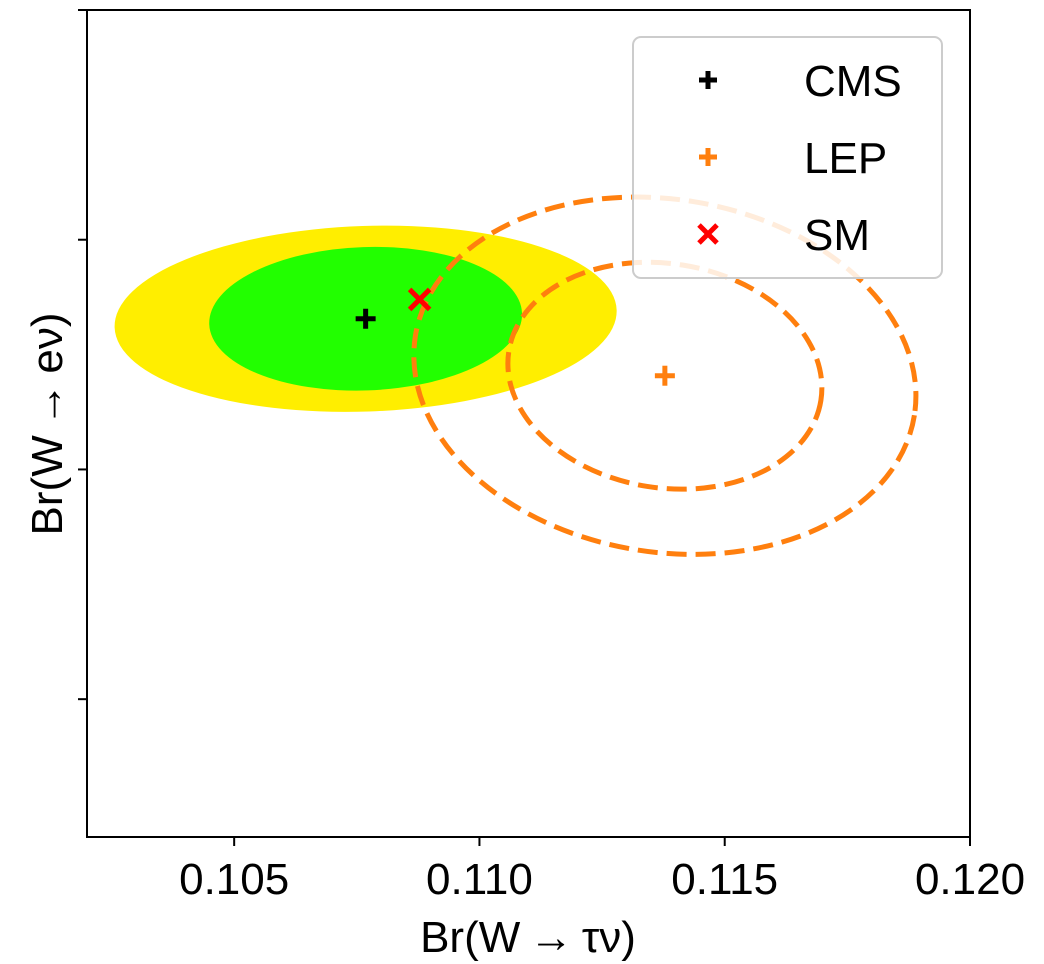 The width and height of the screenshot is (1044, 964). Describe the element at coordinates (708, 234) in the screenshot. I see `legend-sm-marker` at that location.